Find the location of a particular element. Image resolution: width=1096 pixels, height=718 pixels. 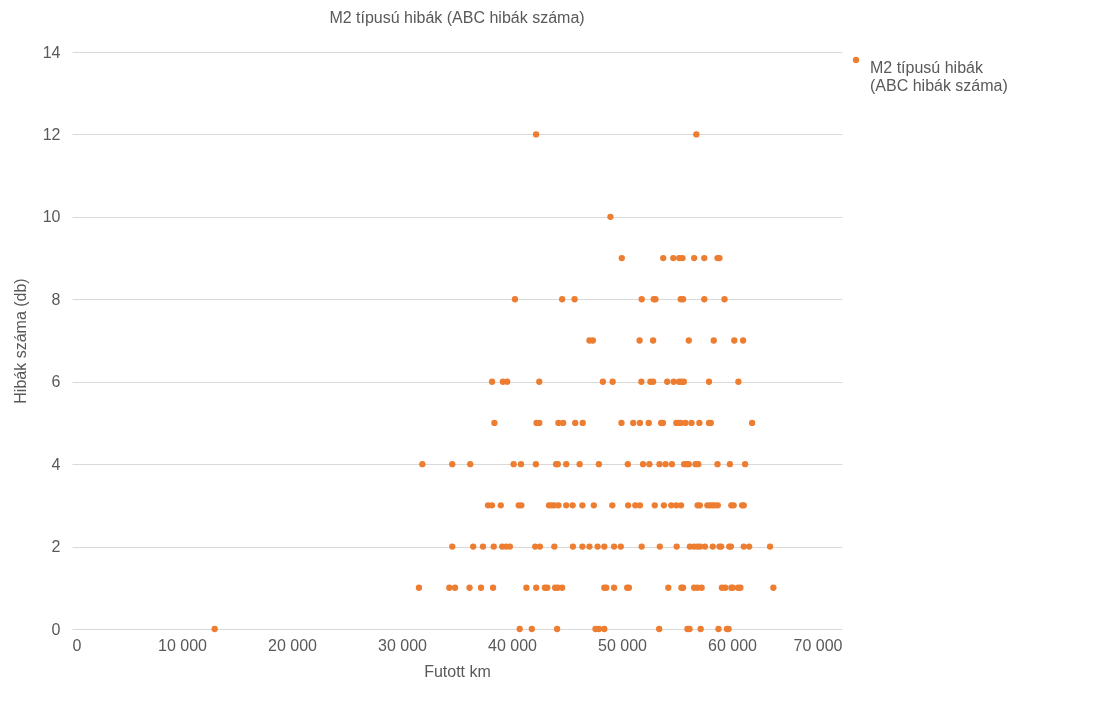

legend-label: M2 típusú hibák (ABC hibák száma) is located at coordinates (939, 76).